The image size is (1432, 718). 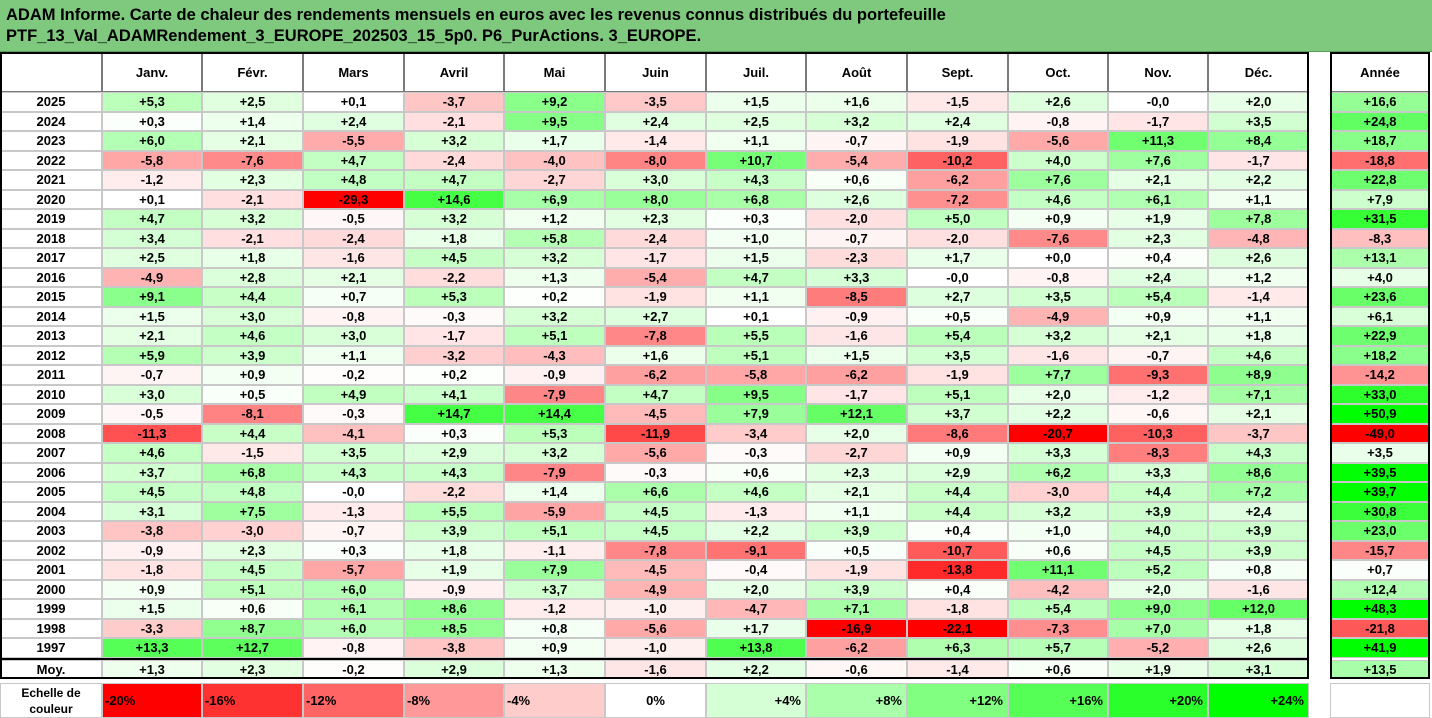 I want to click on heatmap-cell: -2,3, so click(x=856, y=258).